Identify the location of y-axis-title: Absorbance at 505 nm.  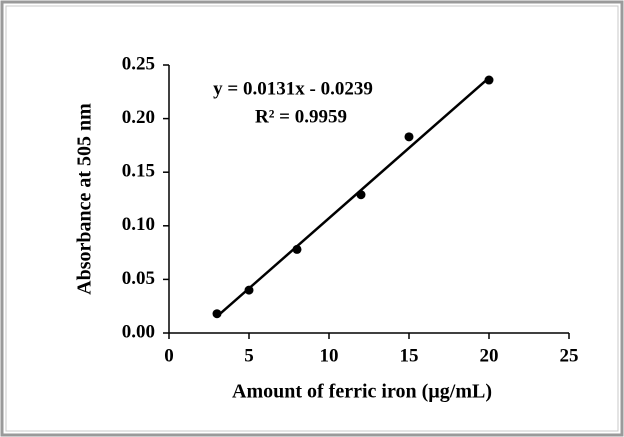
(85, 199).